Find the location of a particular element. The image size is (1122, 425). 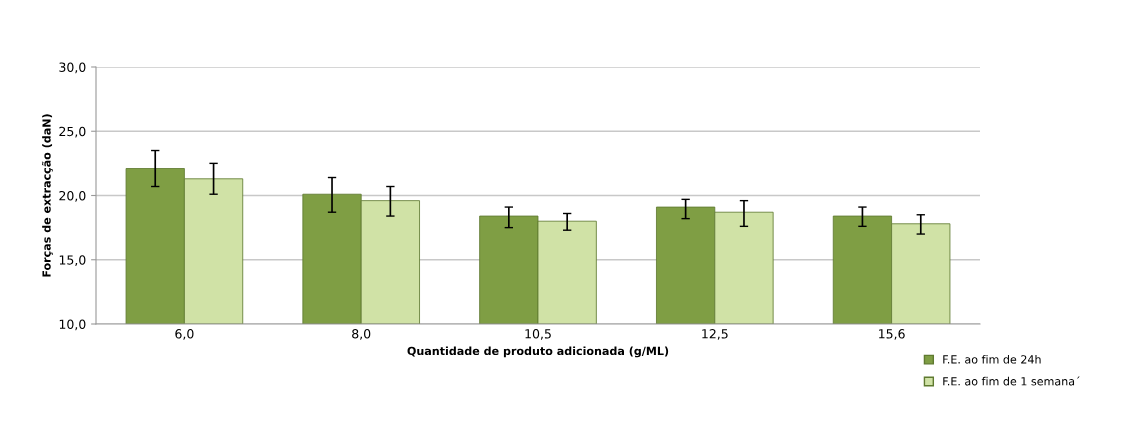

x-tick-label: 8,0 is located at coordinates (361, 334).